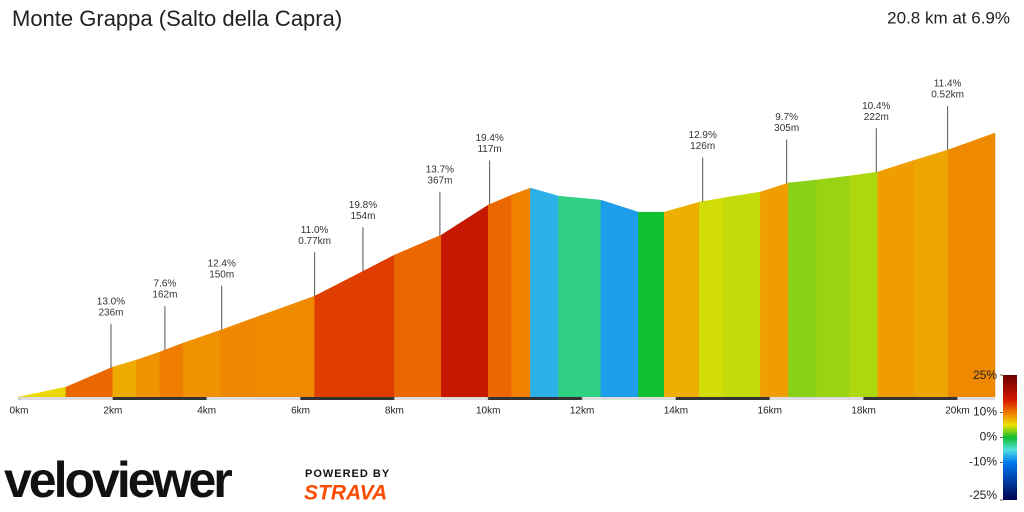 The image size is (1024, 512). I want to click on powered-by: POWERED BY, so click(347, 474).